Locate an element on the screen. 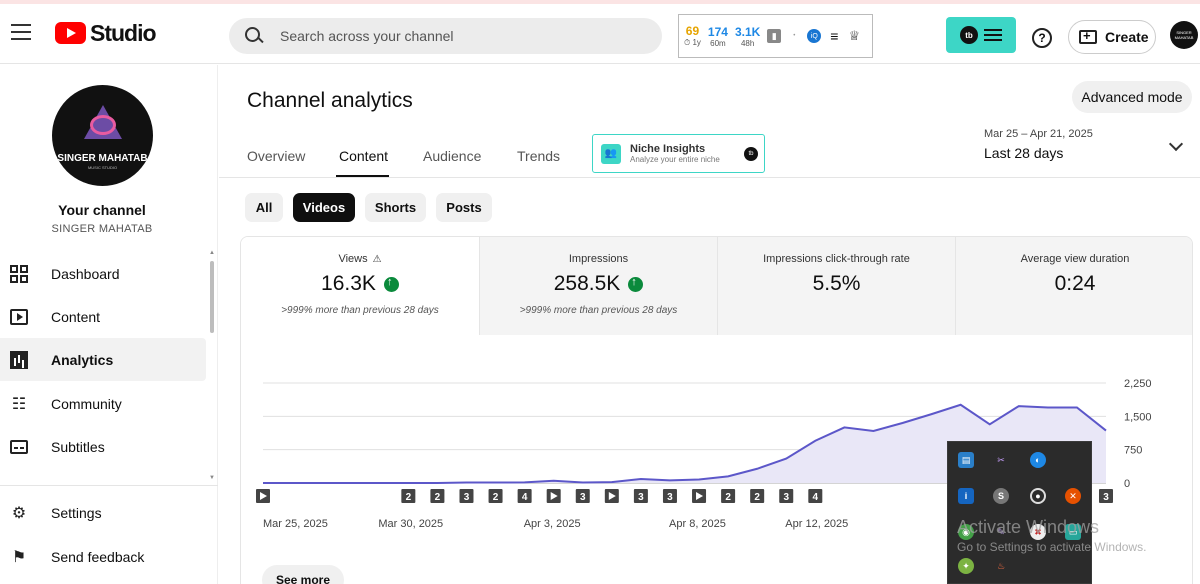 The width and height of the screenshot is (1200, 584). tray-shield-icon: ✖ is located at coordinates (1038, 532).